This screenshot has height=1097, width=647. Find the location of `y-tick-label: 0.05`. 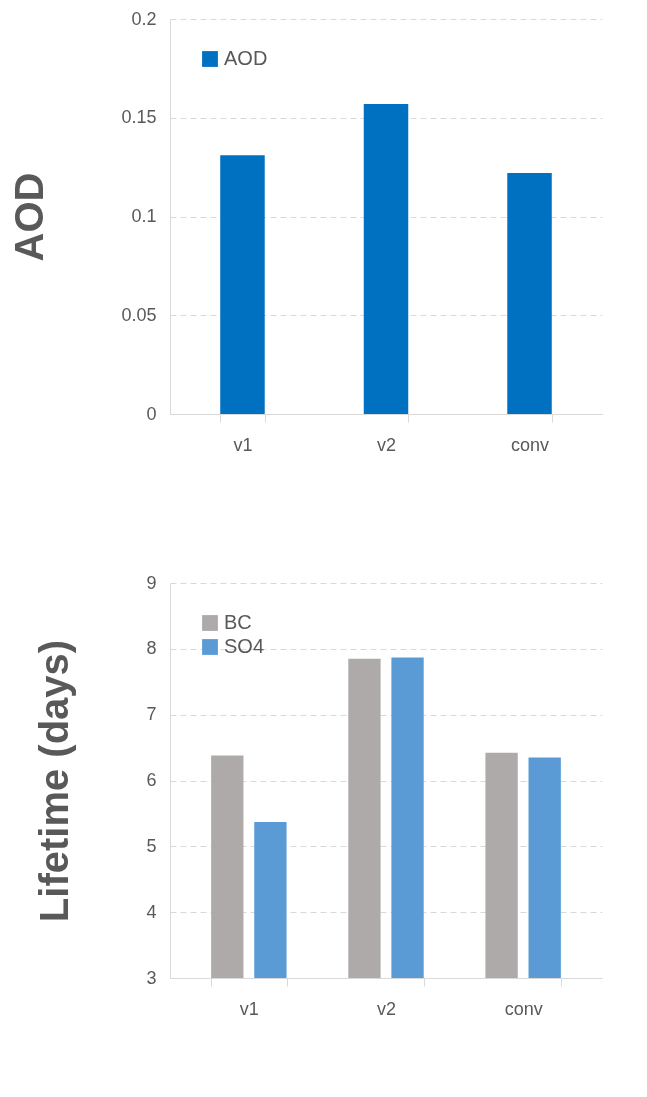

y-tick-label: 0.05 is located at coordinates (139, 314).